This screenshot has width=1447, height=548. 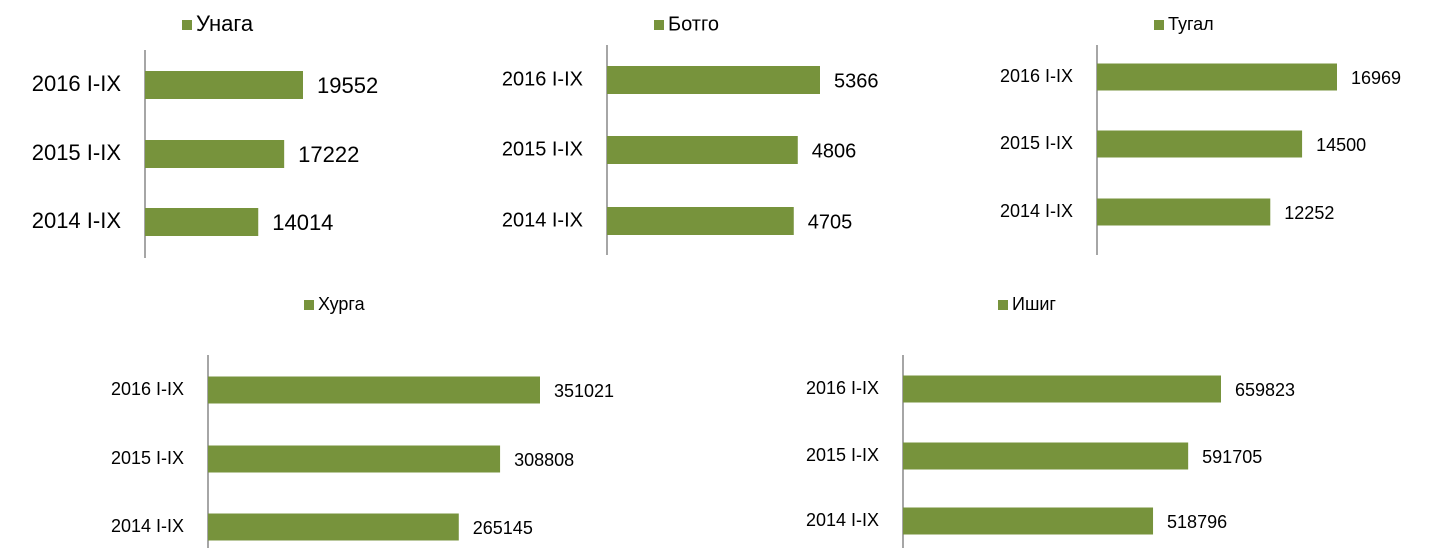 What do you see at coordinates (544, 460) in the screenshot?
I see `value-label: 308808` at bounding box center [544, 460].